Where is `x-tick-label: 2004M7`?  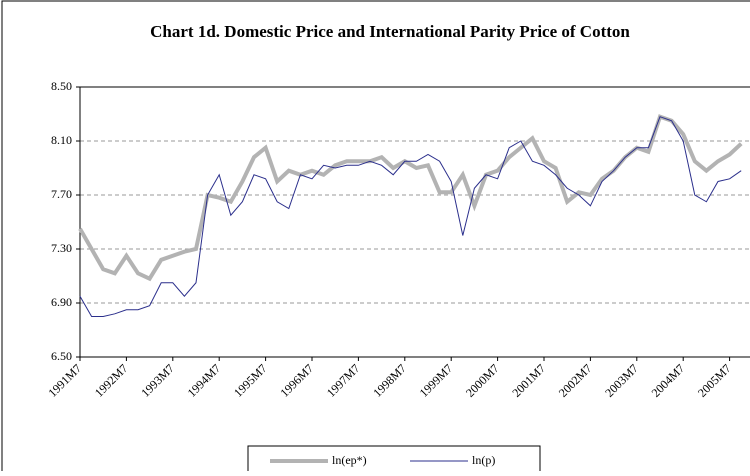
x-tick-label: 2004M7 is located at coordinates (668, 380).